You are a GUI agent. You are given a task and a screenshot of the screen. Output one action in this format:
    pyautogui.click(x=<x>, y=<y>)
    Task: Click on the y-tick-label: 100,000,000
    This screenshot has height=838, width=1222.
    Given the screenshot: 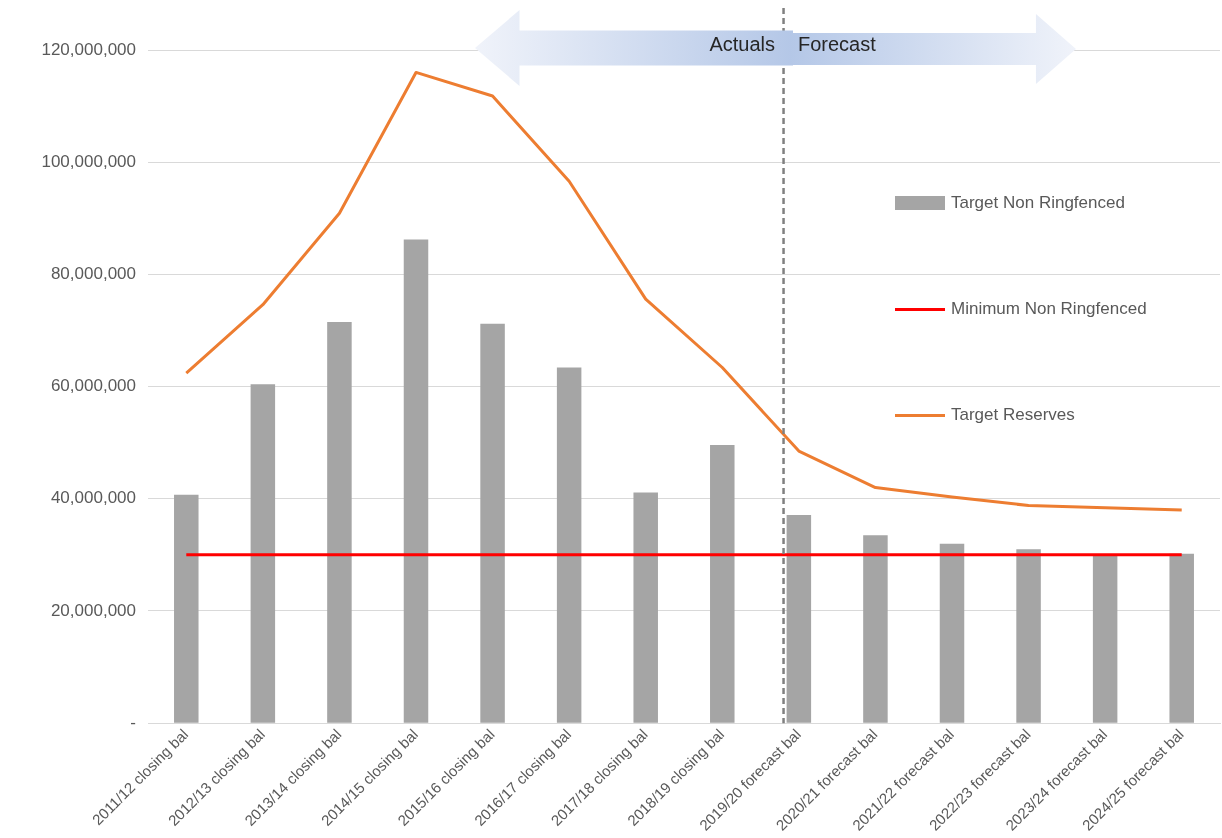 What is the action you would take?
    pyautogui.click(x=88, y=161)
    